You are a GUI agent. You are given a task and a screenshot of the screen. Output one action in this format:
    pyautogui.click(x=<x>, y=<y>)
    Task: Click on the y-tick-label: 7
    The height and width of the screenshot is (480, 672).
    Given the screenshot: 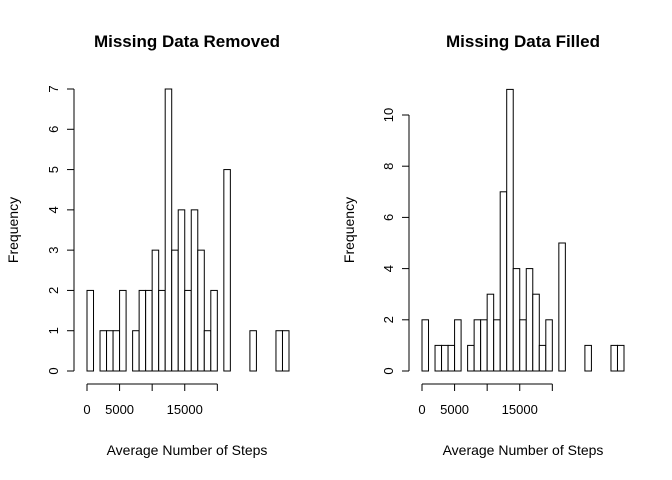 What is the action you would take?
    pyautogui.click(x=53, y=88)
    